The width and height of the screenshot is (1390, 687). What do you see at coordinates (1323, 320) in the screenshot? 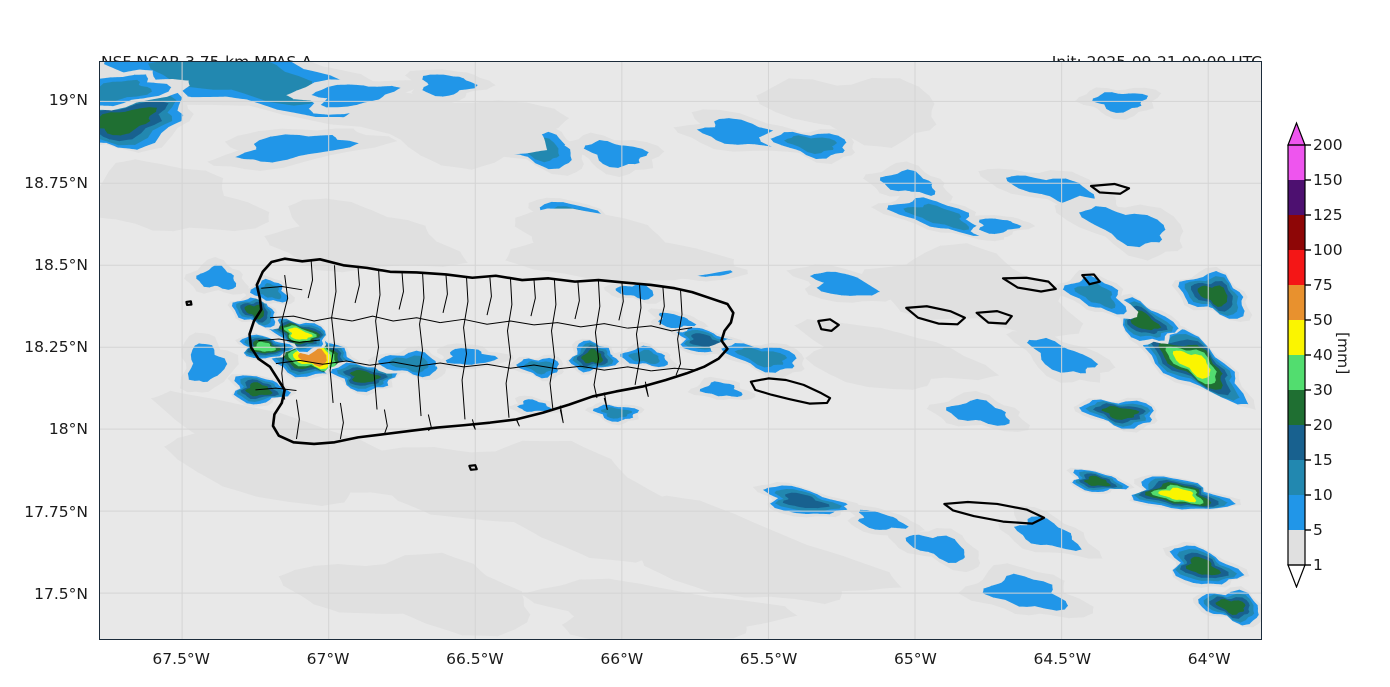
I see `colorbar-tick-label: 50` at bounding box center [1323, 320].